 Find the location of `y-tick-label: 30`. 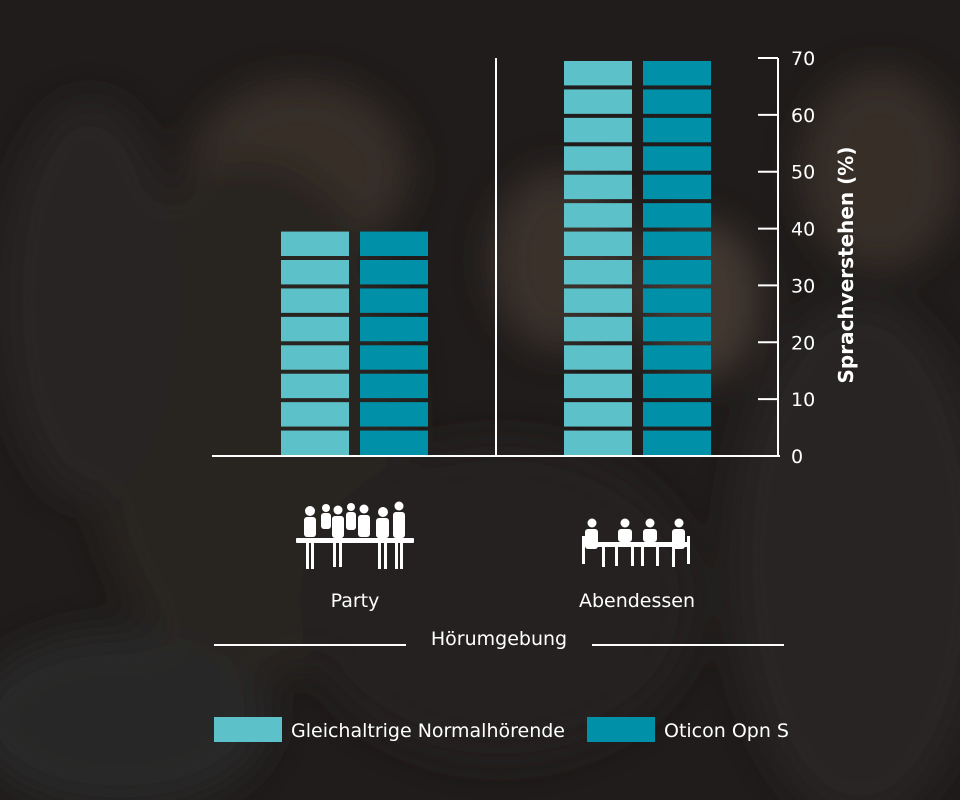

y-tick-label: 30 is located at coordinates (803, 286).